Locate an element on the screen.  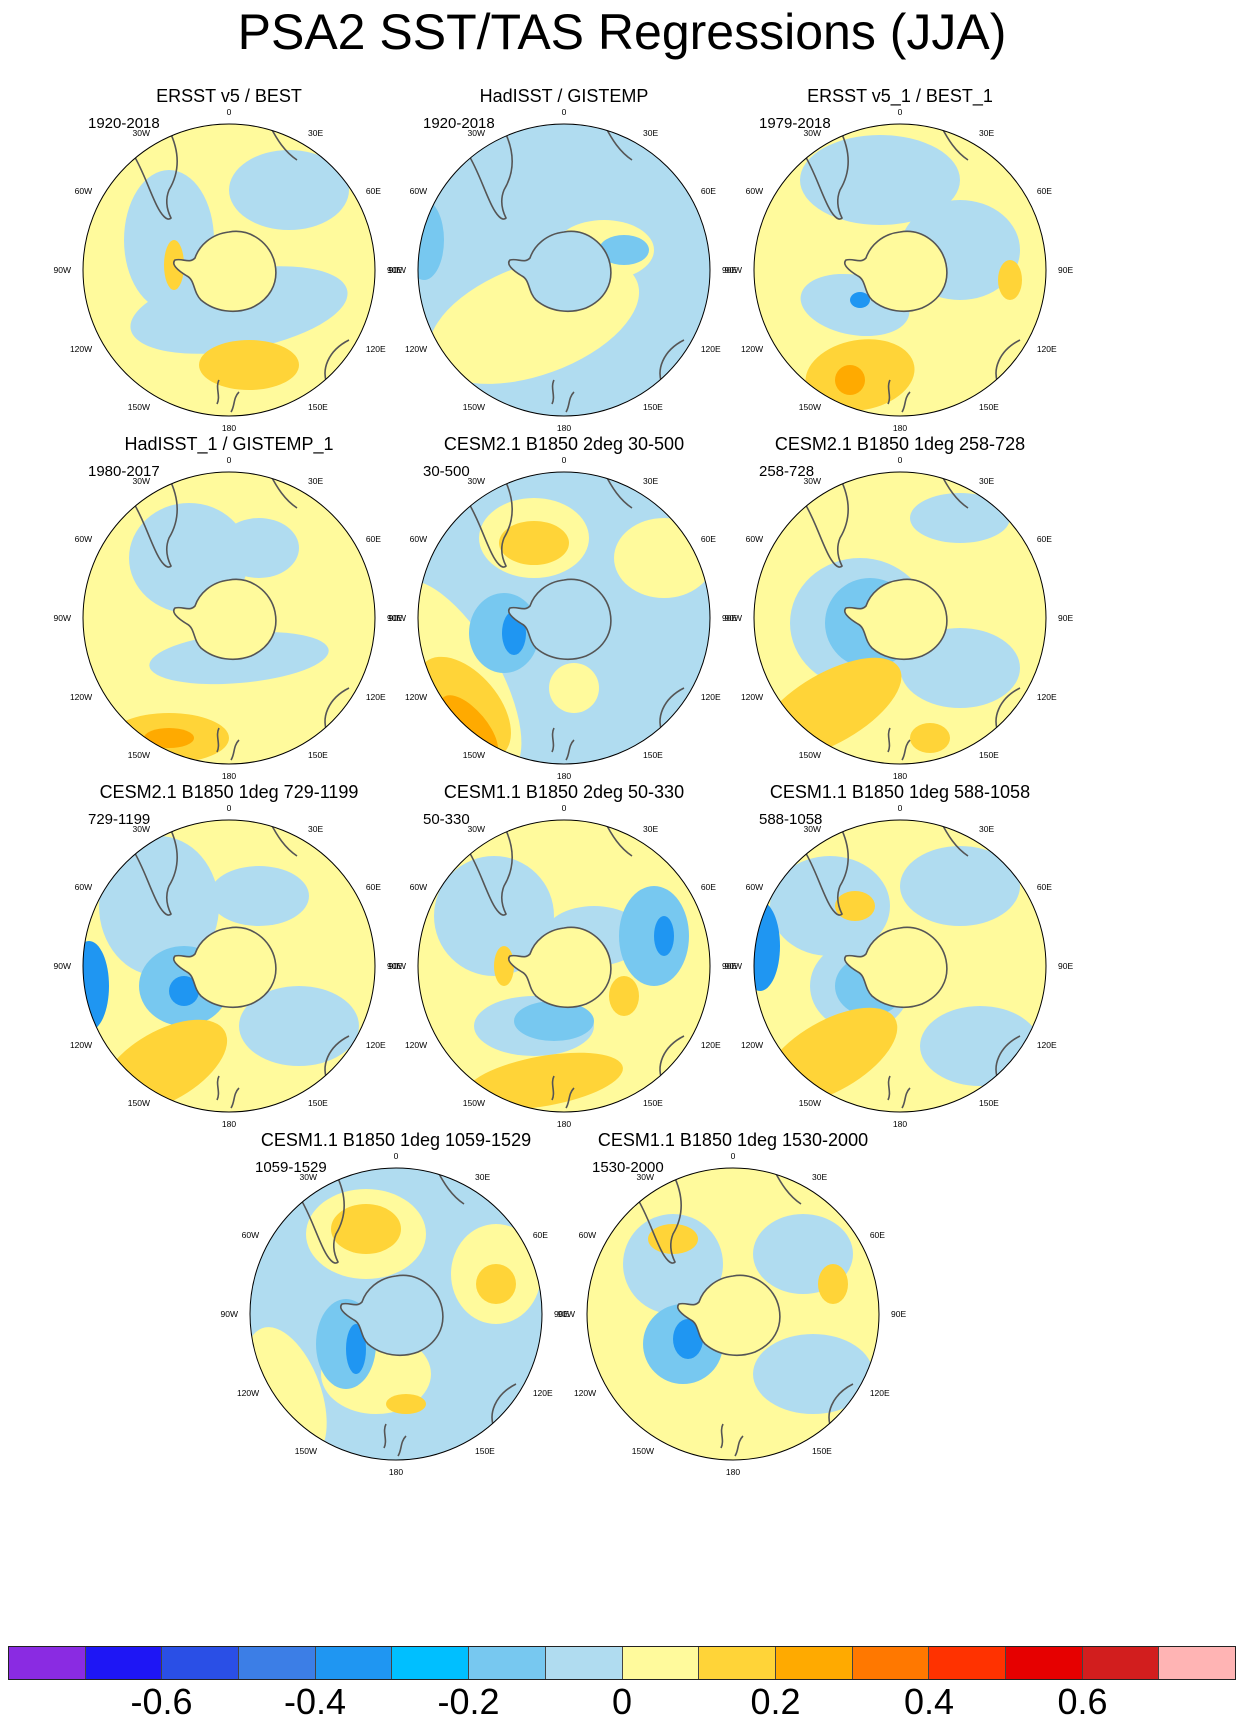
colorbar-tick-label: 0 is located at coordinates (622, 1701).